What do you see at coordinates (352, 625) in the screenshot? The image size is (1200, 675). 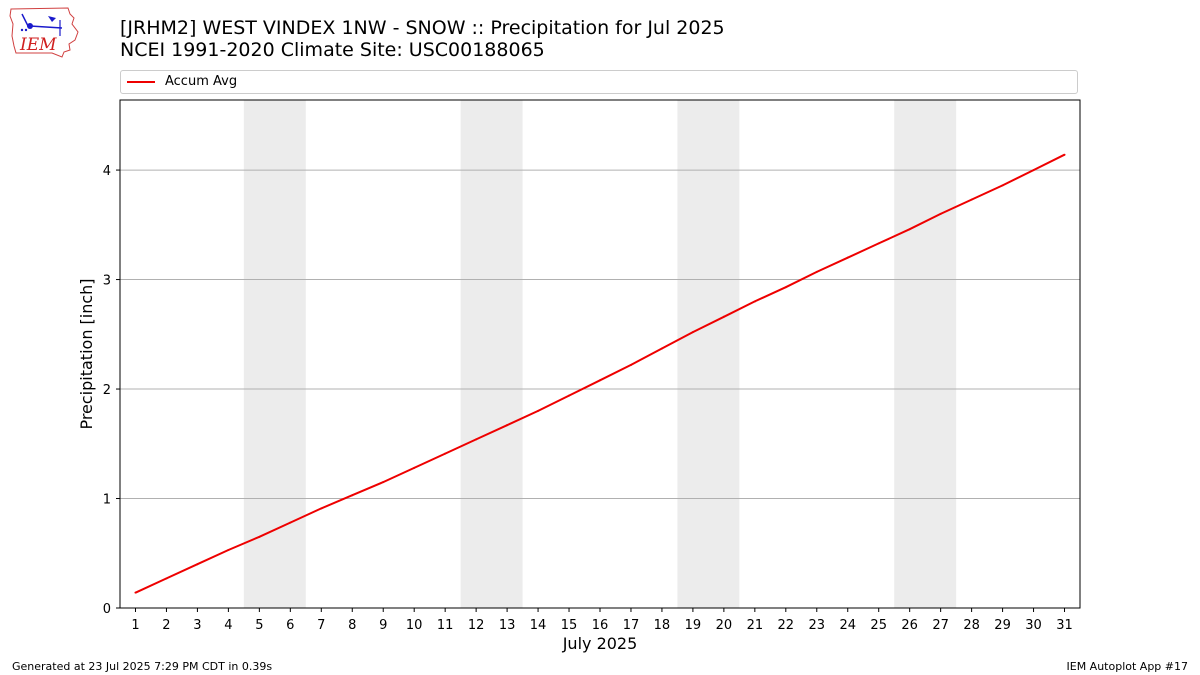 I see `x-tick-label: 8` at bounding box center [352, 625].